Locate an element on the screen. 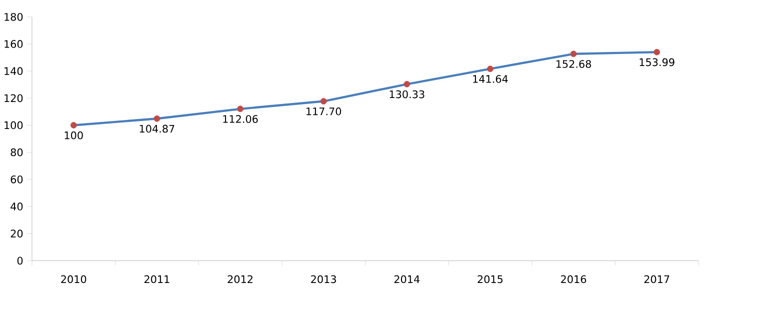  y-tick-label: 0 is located at coordinates (20, 260).